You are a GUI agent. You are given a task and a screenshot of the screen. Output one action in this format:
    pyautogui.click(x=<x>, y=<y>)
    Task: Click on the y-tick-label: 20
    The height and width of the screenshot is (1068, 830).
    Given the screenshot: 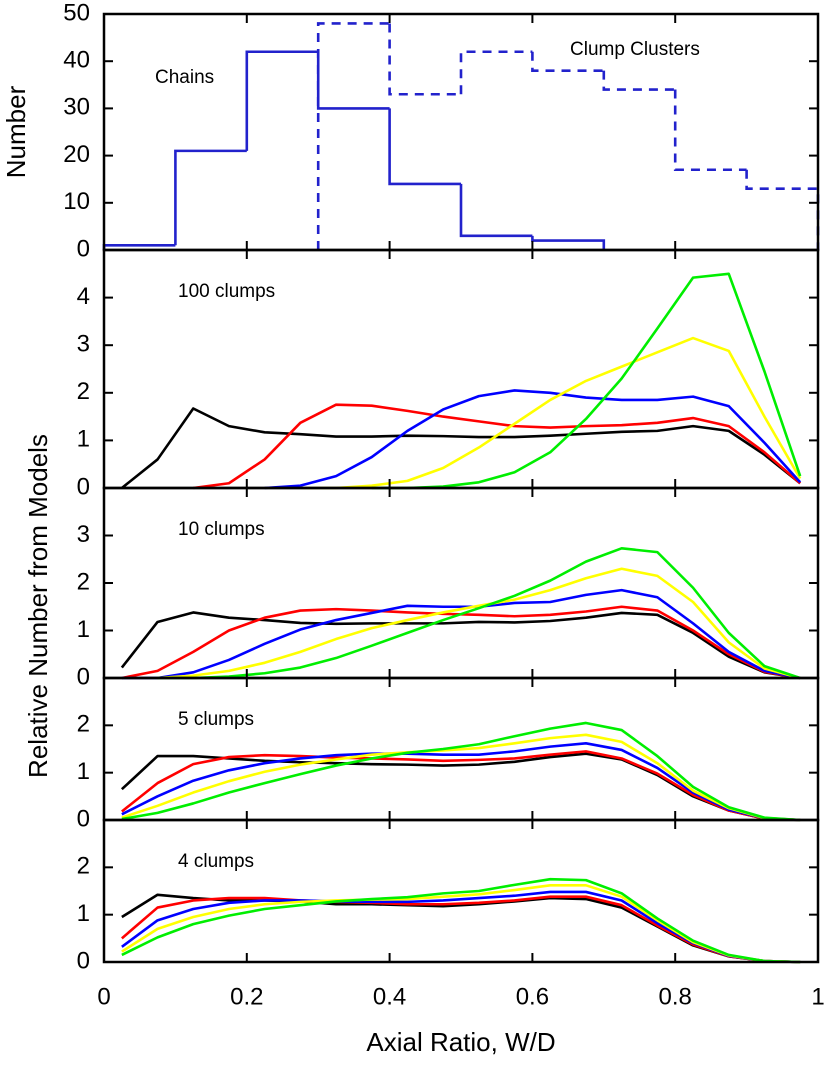 What is the action you would take?
    pyautogui.click(x=76, y=154)
    